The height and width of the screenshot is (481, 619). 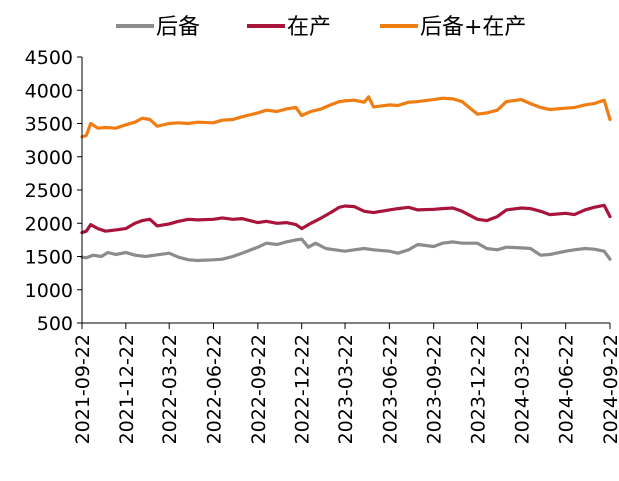 What do you see at coordinates (473, 27) in the screenshot?
I see `legend-label: 后备+在产` at bounding box center [473, 27].